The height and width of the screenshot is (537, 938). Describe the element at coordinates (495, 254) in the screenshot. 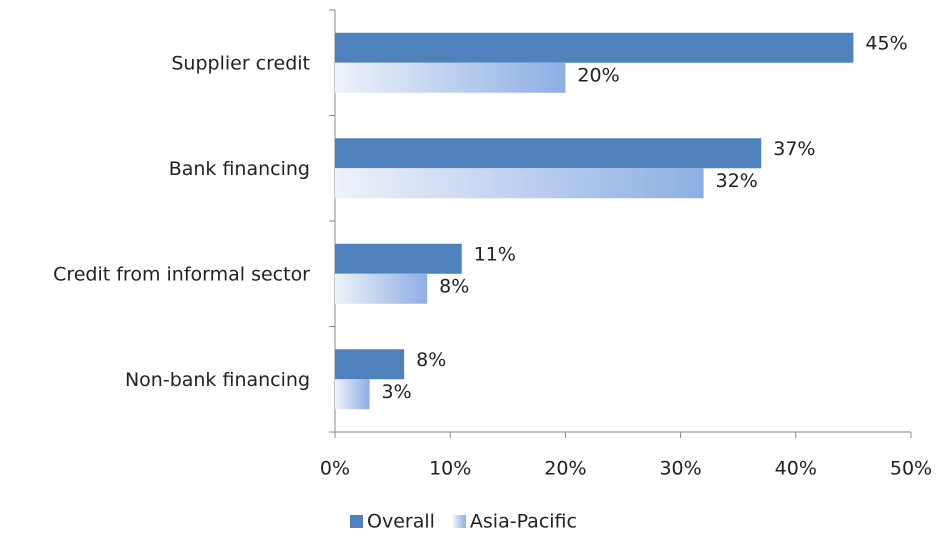

I see `value-label: 11%` at that location.